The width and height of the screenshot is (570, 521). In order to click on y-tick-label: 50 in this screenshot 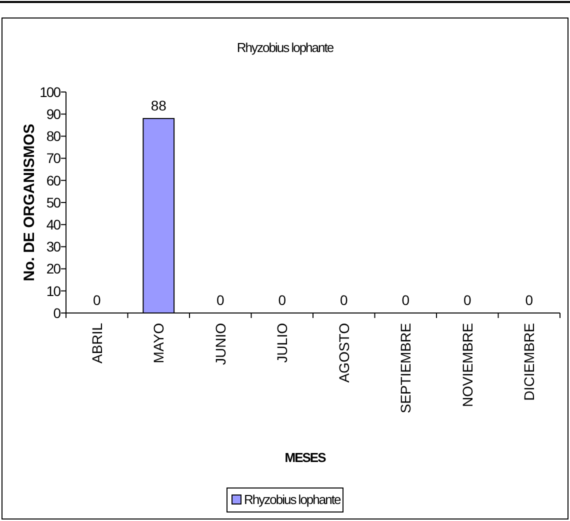, I will do `click(54, 202)`.